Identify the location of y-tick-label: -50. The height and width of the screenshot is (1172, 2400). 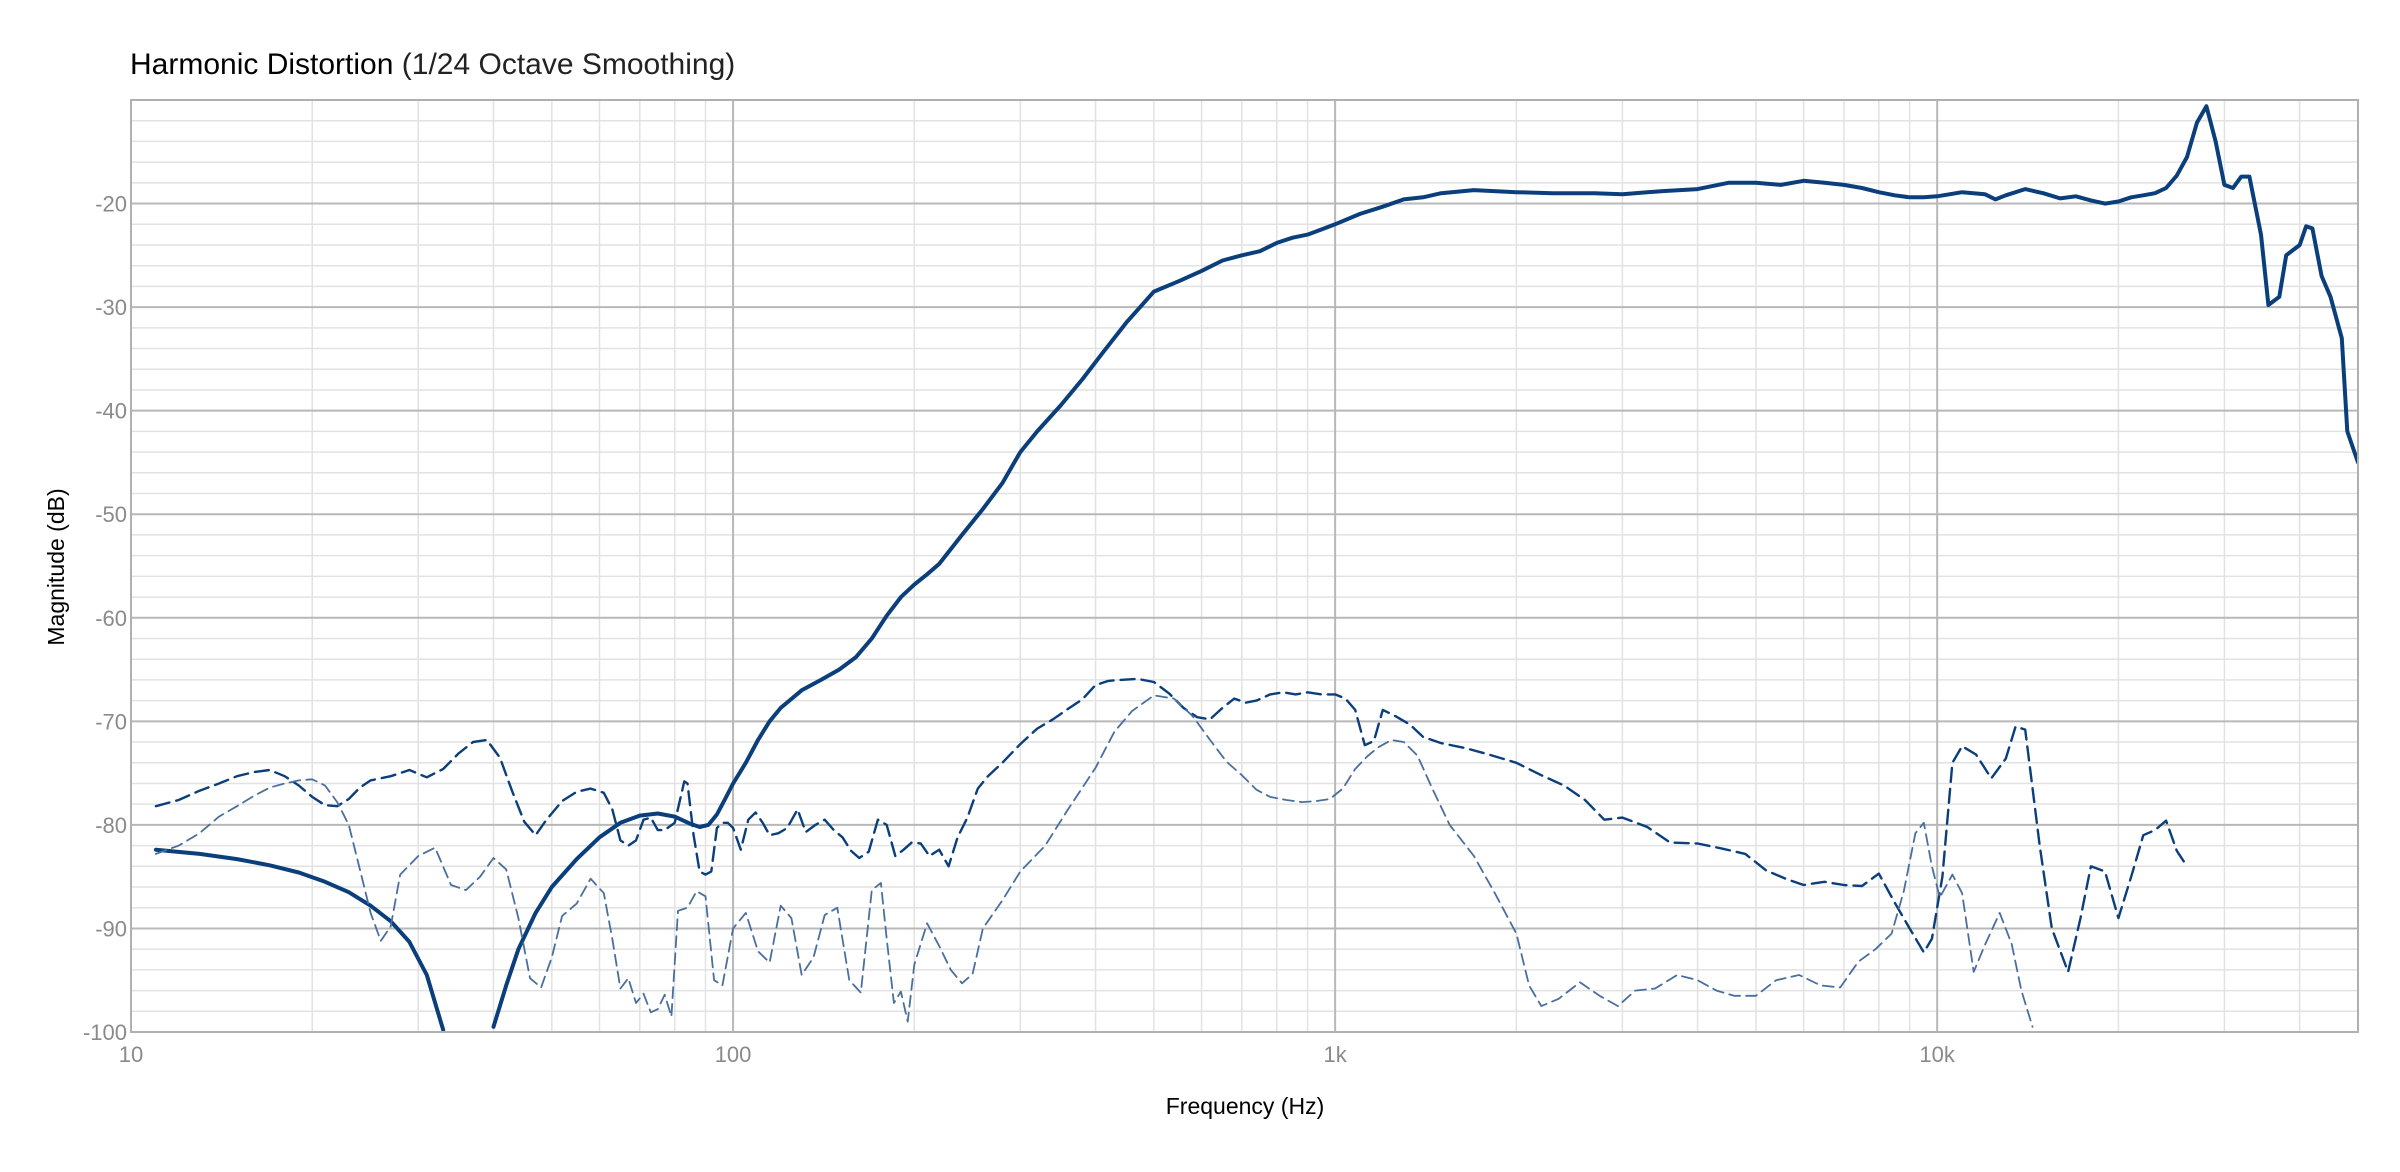
(111, 514).